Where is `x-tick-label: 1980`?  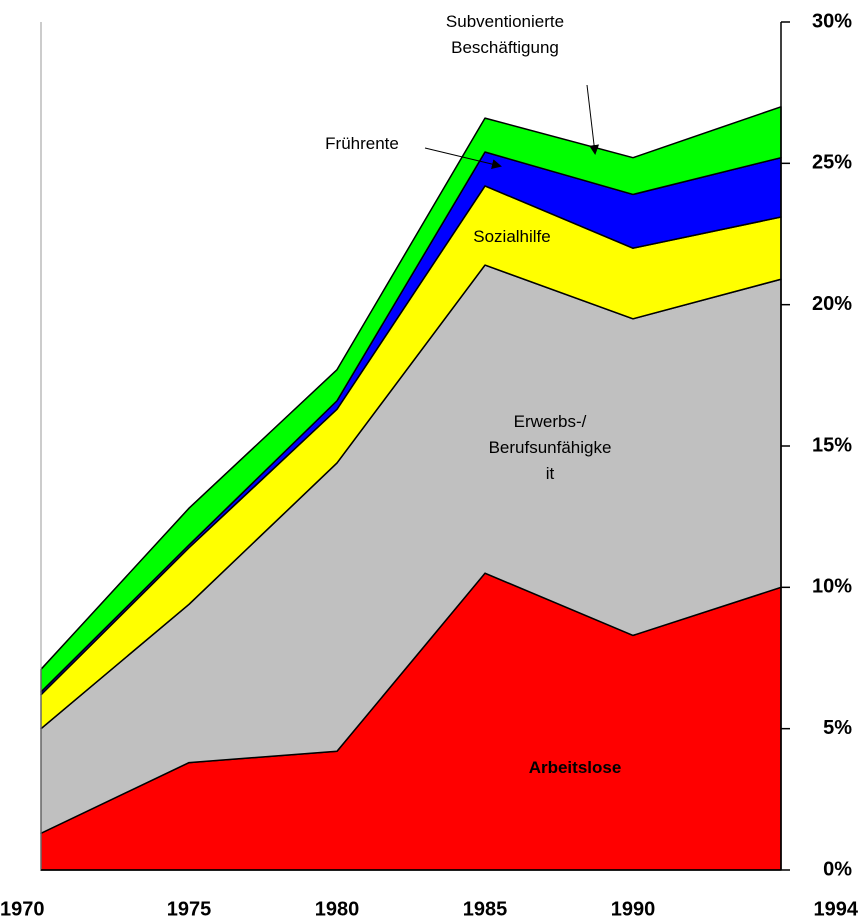 x-tick-label: 1980 is located at coordinates (337, 909).